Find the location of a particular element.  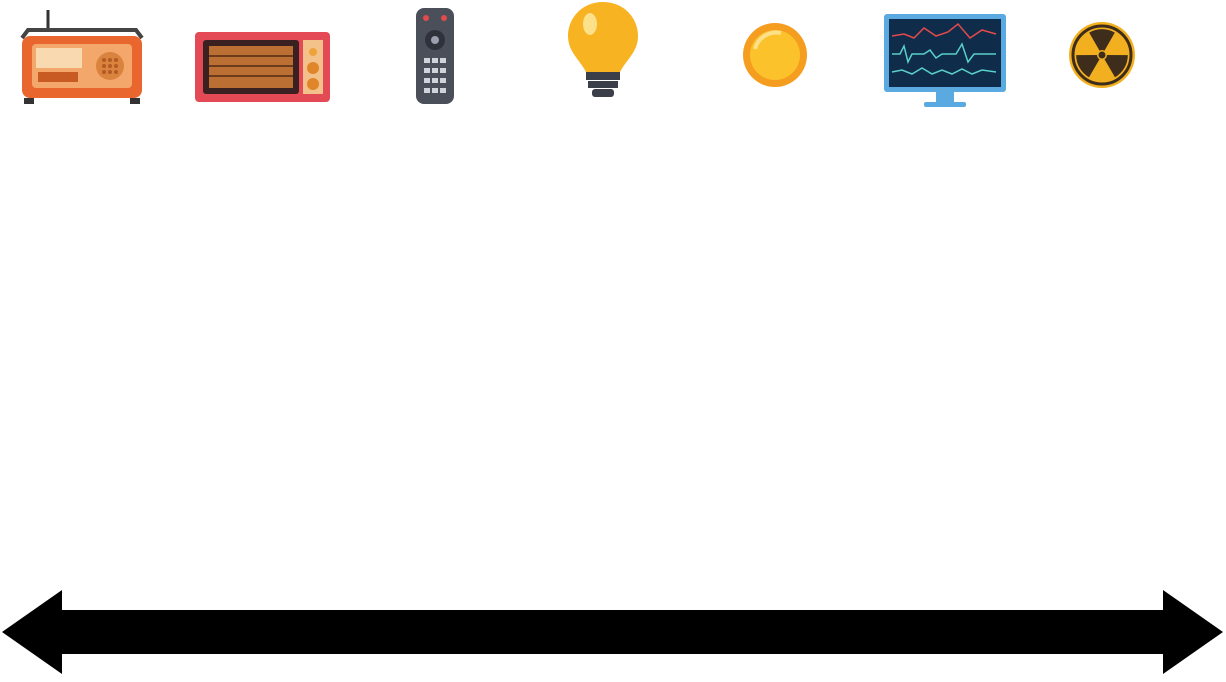

remote-control-icon is located at coordinates (435, 56).